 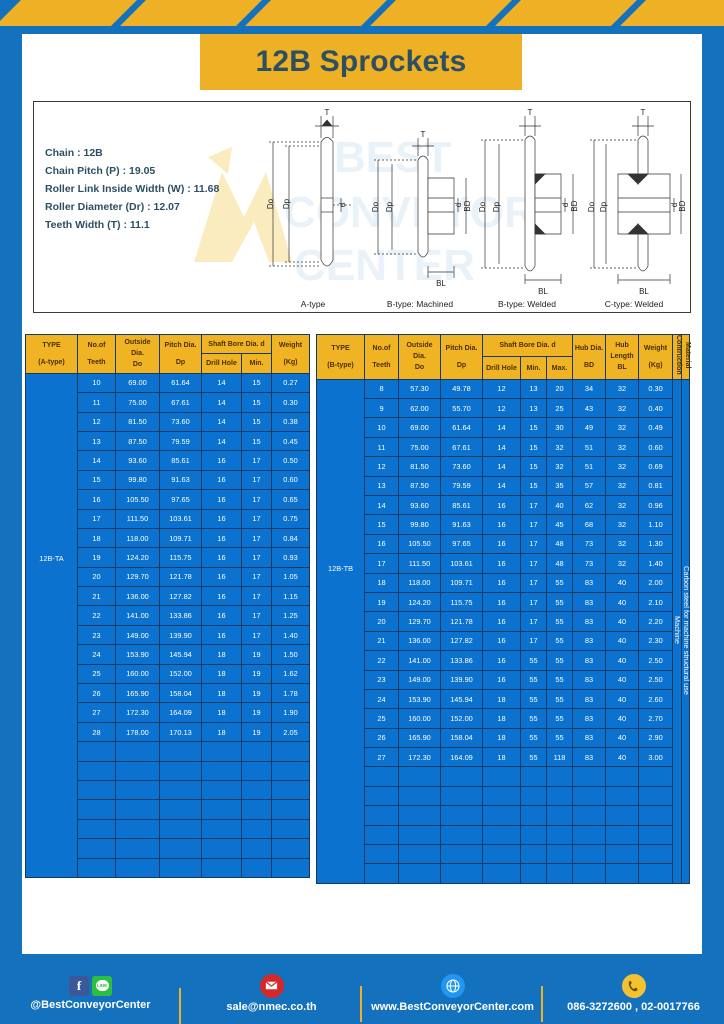 I want to click on th-drill-hole-a: Drill Hole, so click(x=221, y=363).